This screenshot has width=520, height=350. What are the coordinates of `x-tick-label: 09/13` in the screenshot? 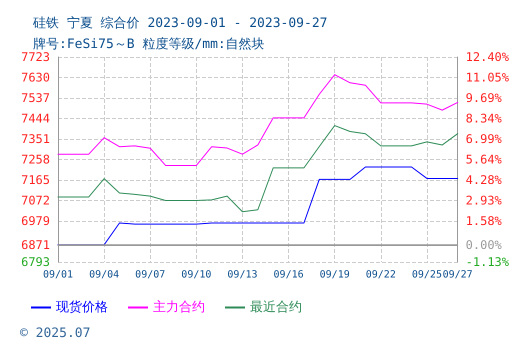 It's located at (242, 275).